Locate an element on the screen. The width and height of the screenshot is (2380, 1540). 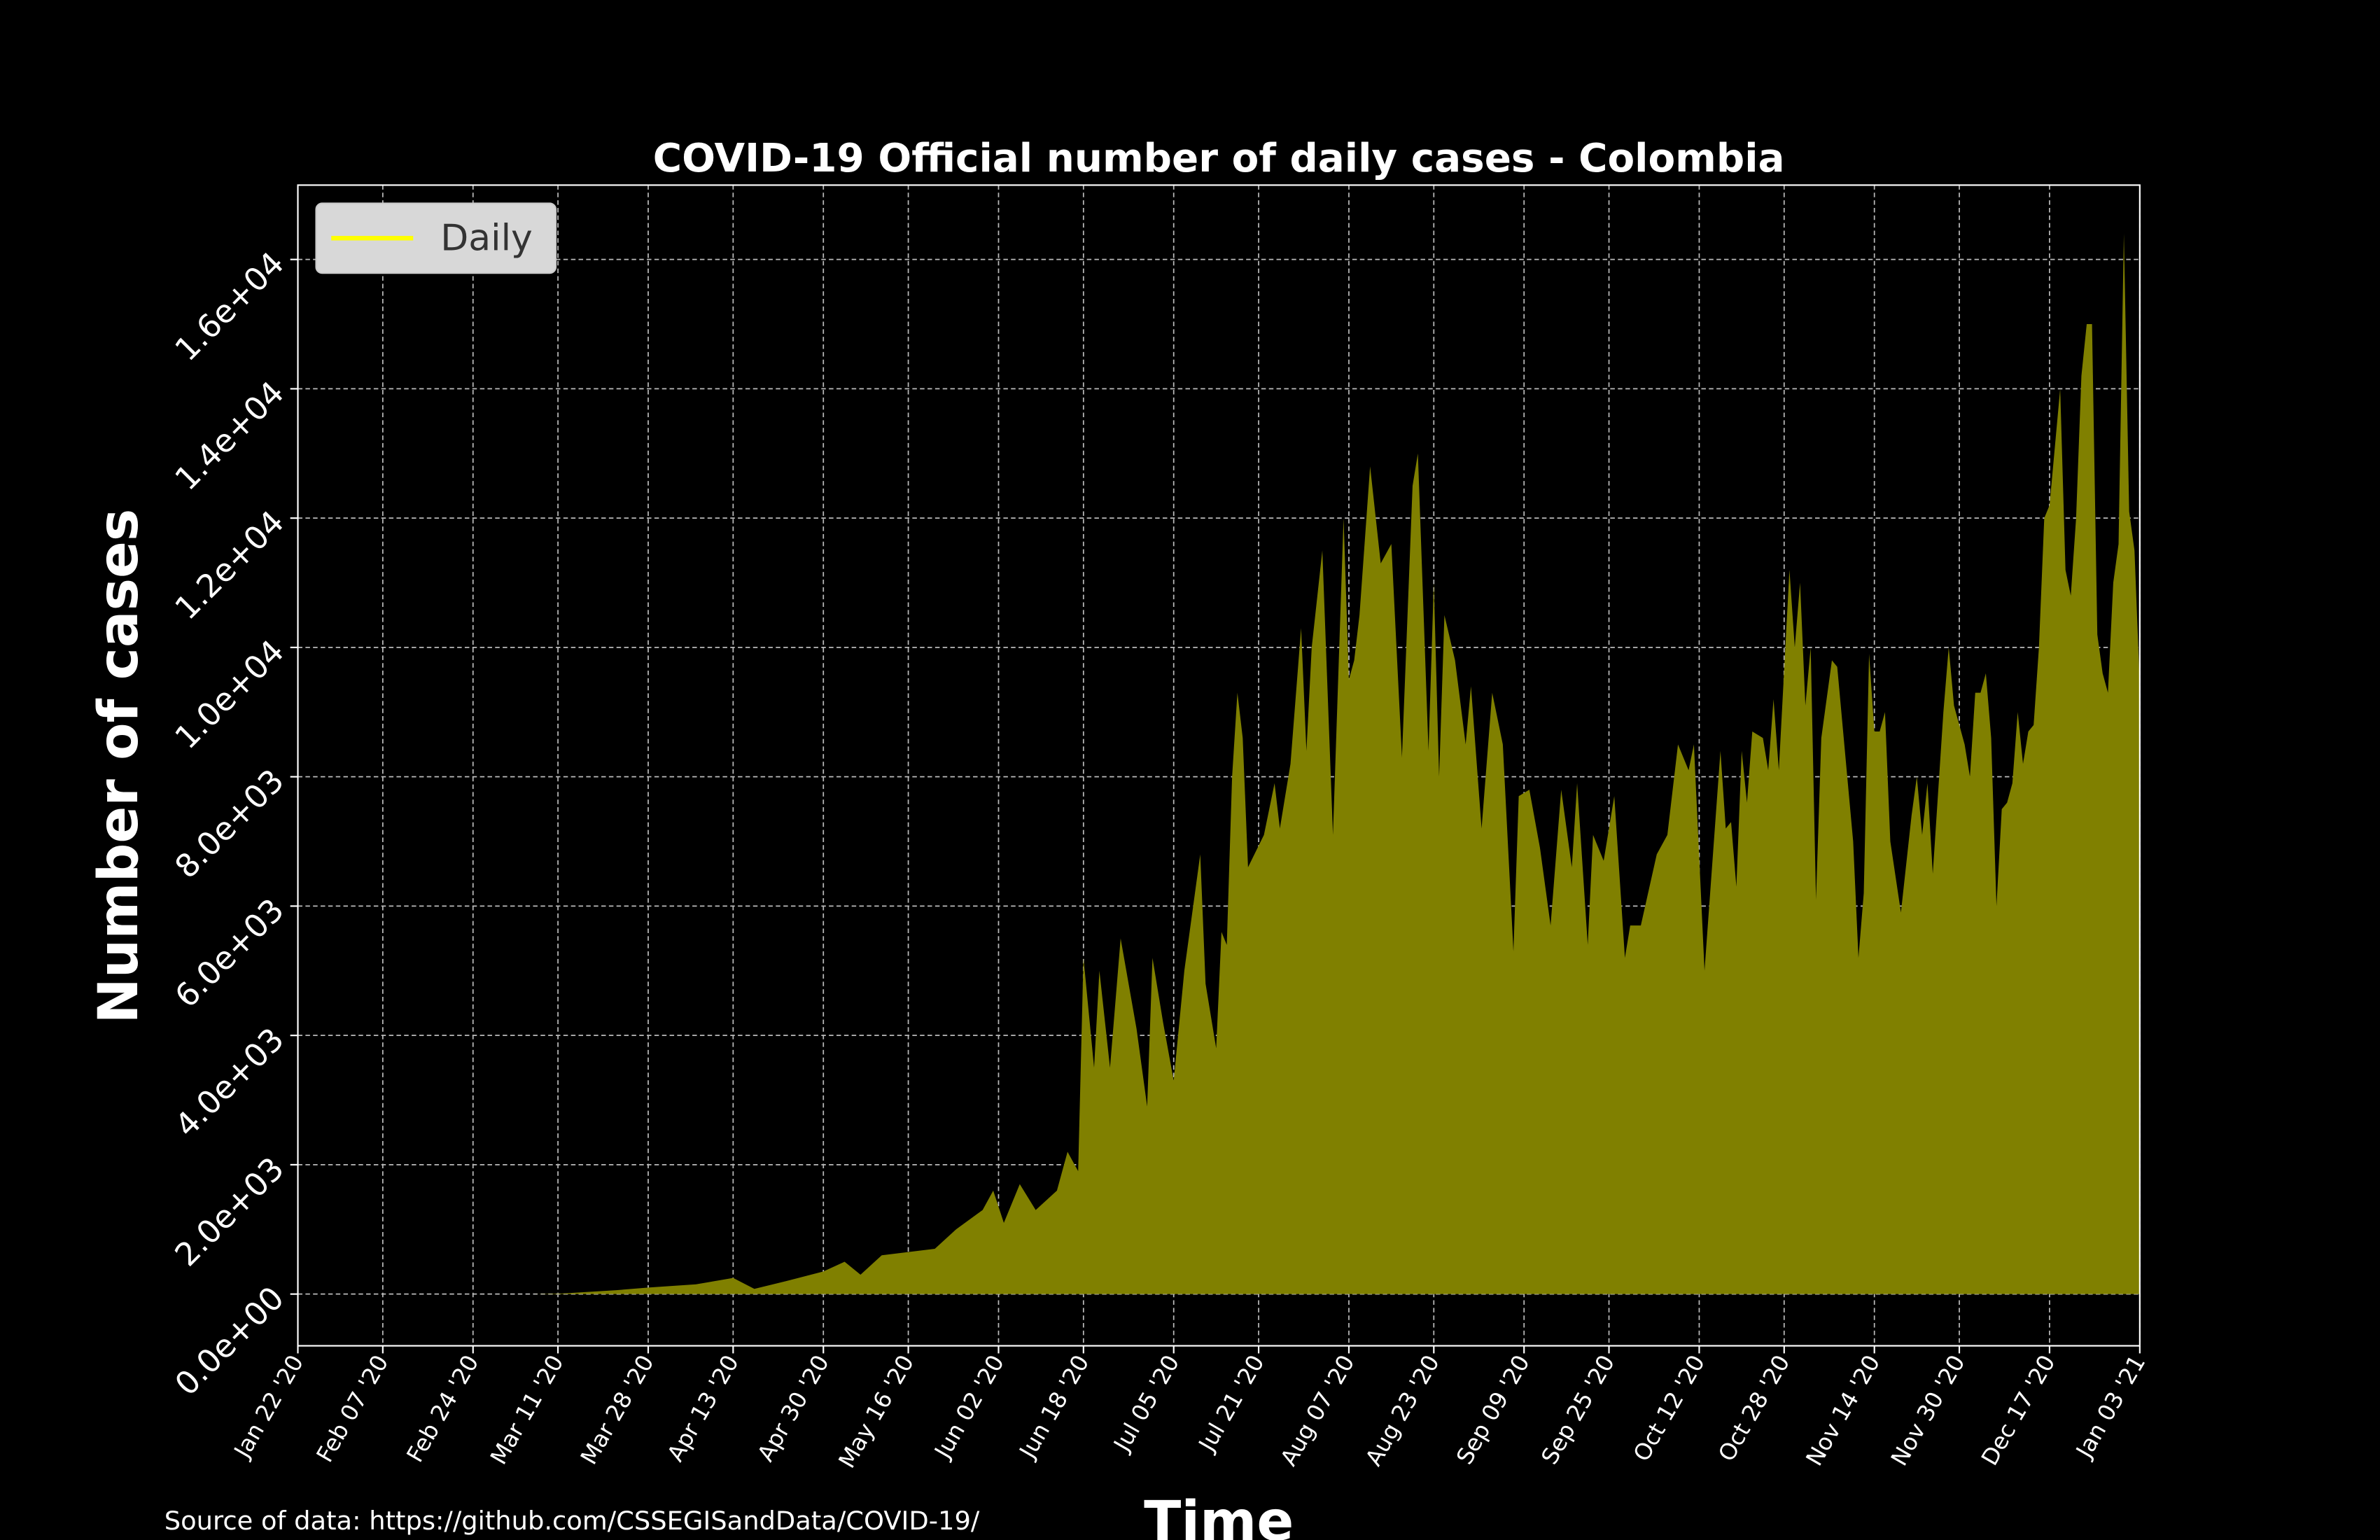
legend: Daily is located at coordinates (436, 238).